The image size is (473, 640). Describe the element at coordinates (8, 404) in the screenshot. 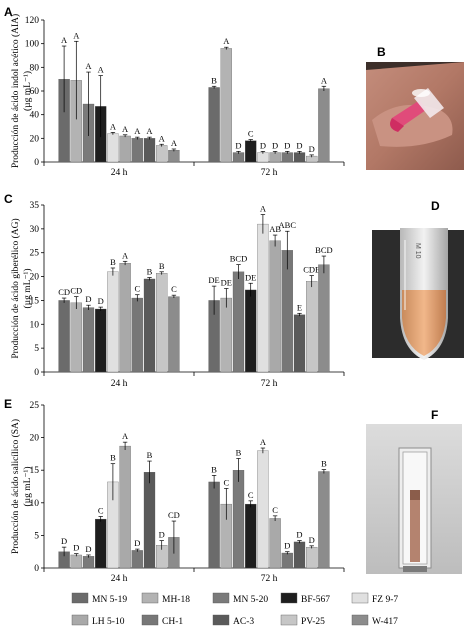

I see `panel-letter: E` at that location.